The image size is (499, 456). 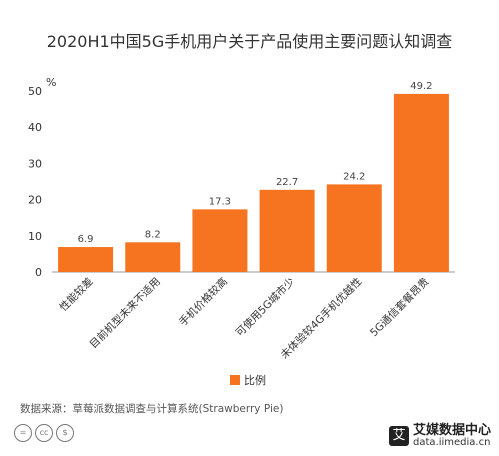 I want to click on y-tick-label: 0, so click(x=38, y=272).